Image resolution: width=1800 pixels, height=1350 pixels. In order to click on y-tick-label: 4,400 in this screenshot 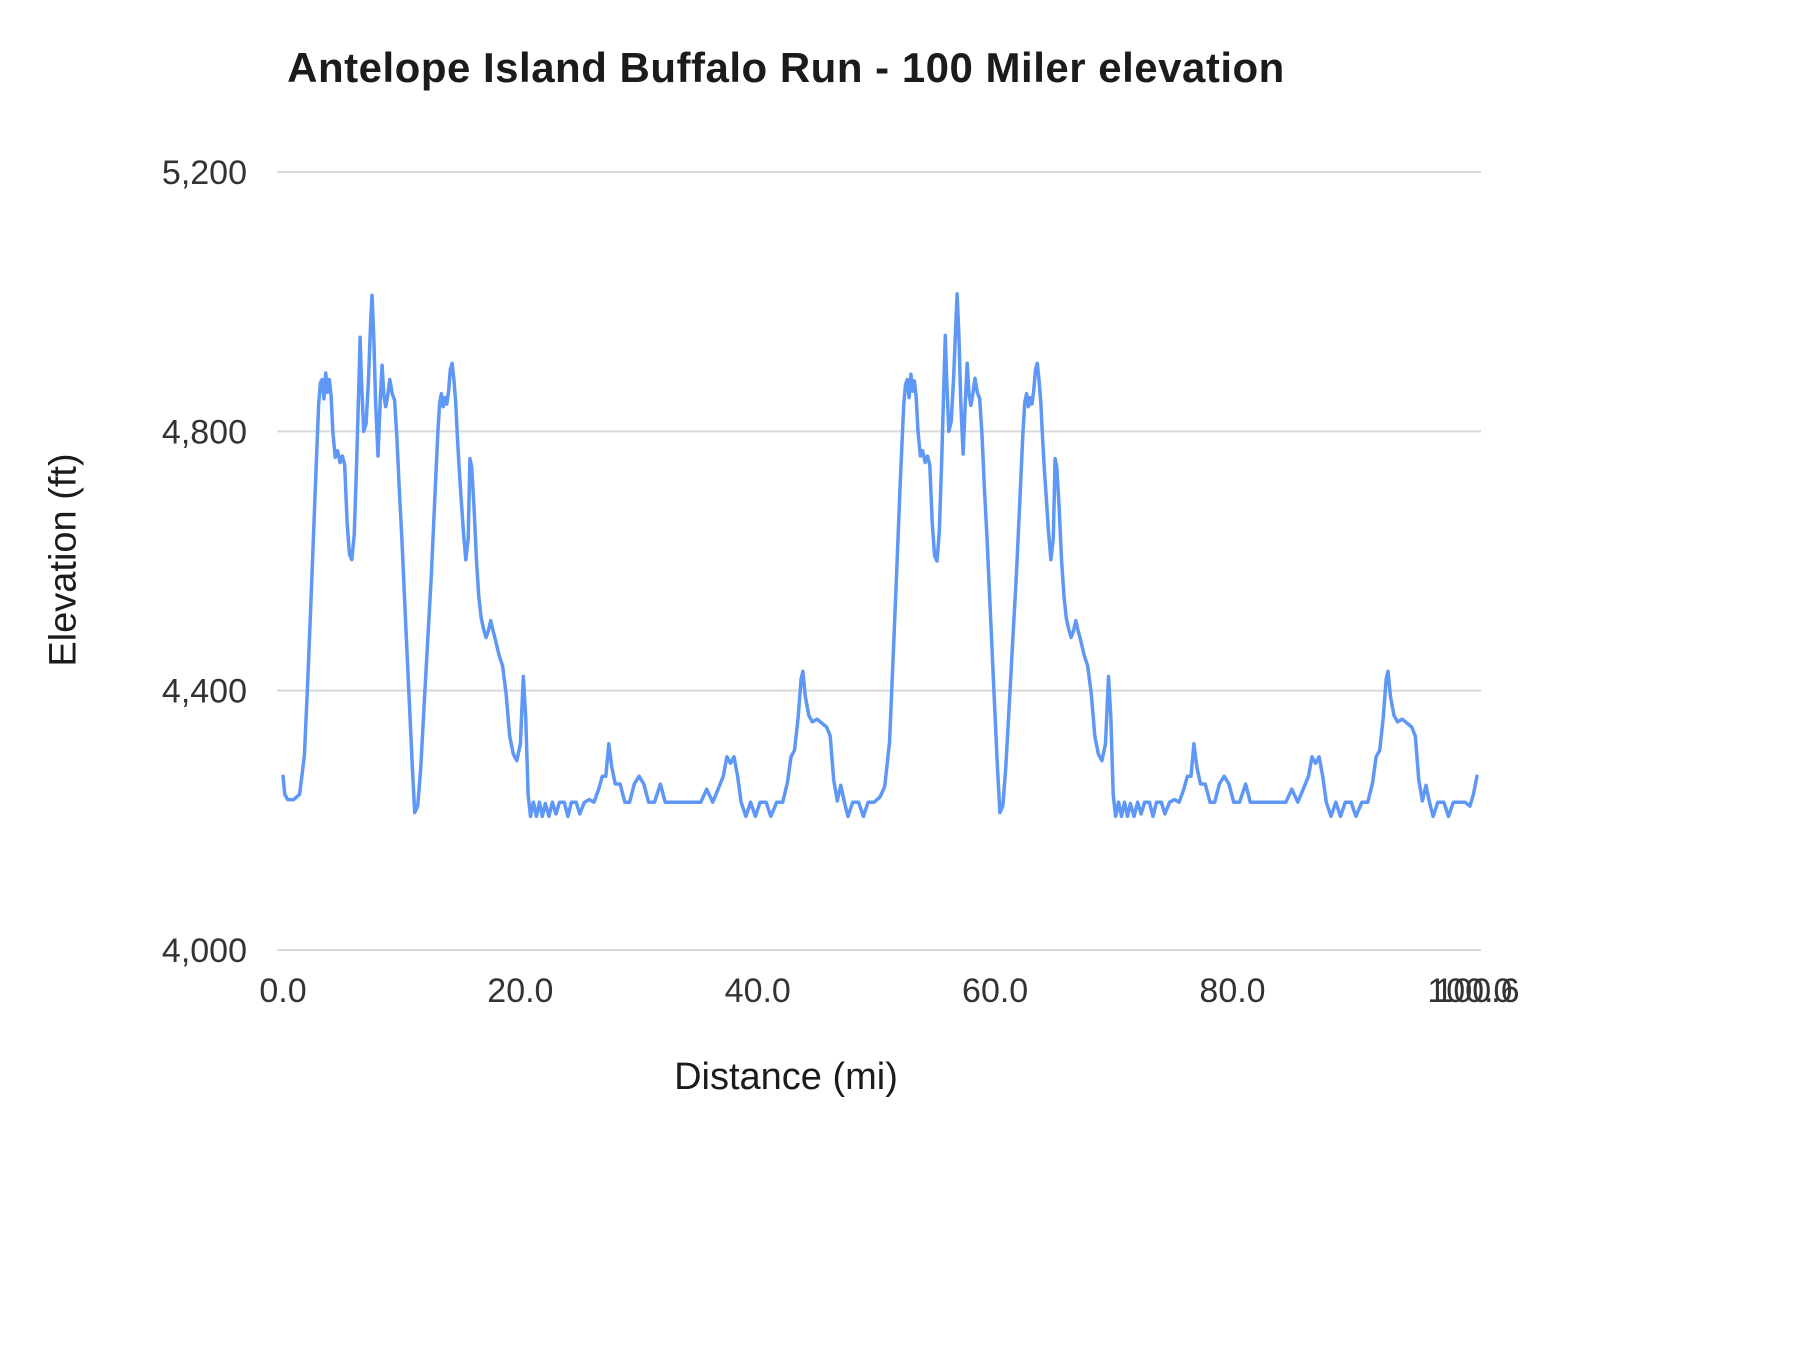, I will do `click(204, 692)`.